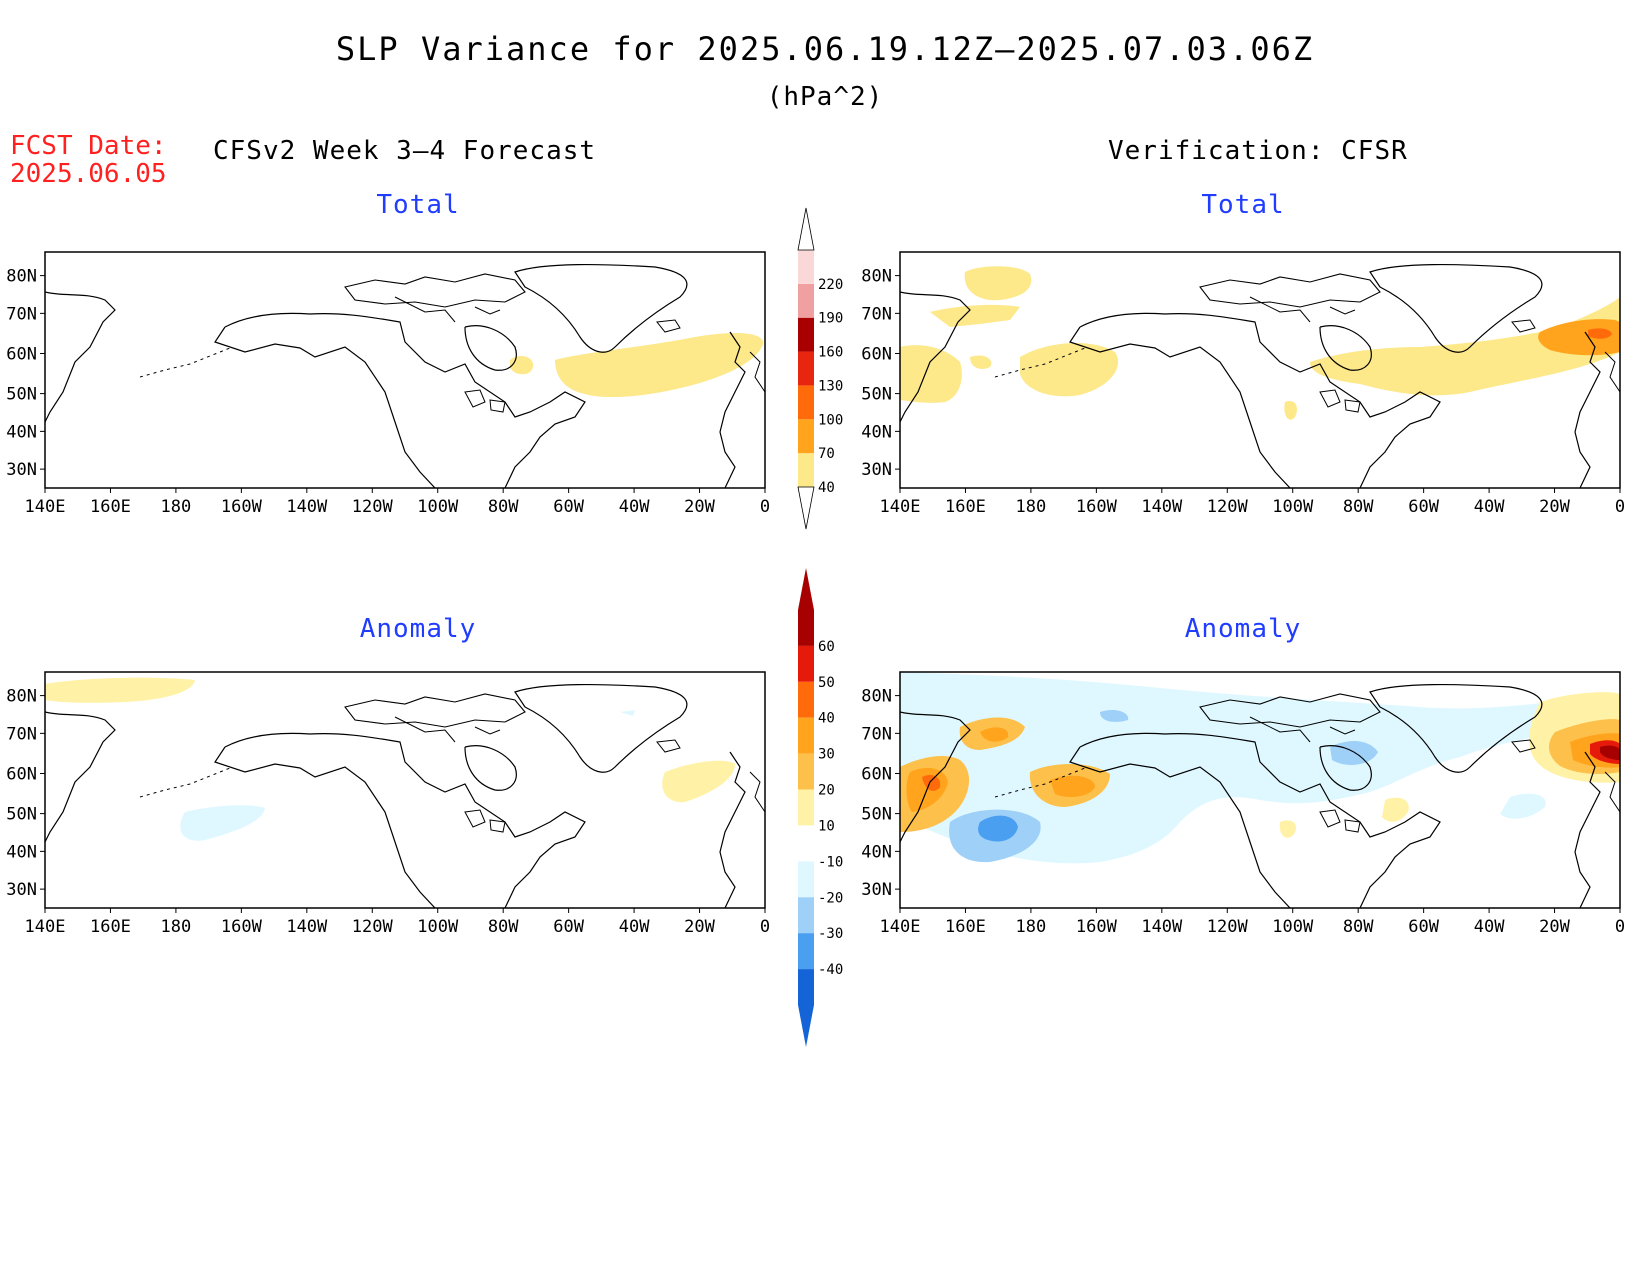 This screenshot has width=1650, height=1275. I want to click on colorbar-level: -30, so click(830, 934).